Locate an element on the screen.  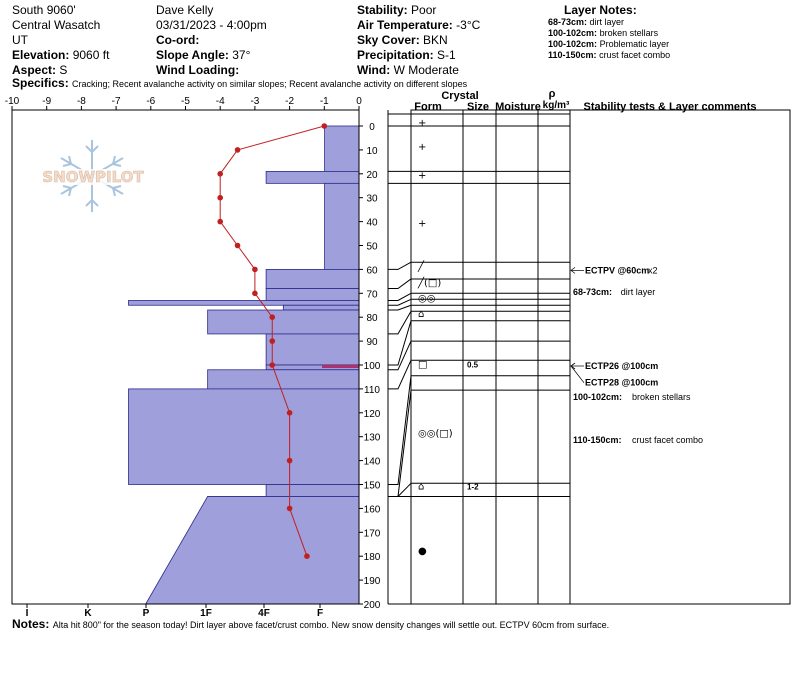
depth-tick-label: 70 is located at coordinates (372, 294).